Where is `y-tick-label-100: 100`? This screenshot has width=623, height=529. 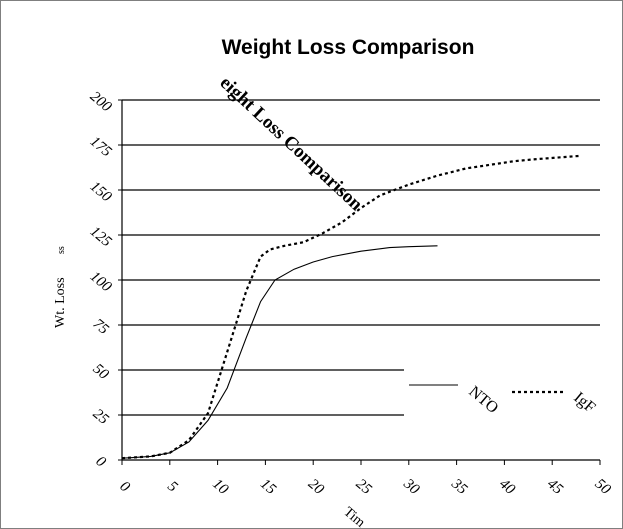 y-tick-label-100: 100 is located at coordinates (101, 282).